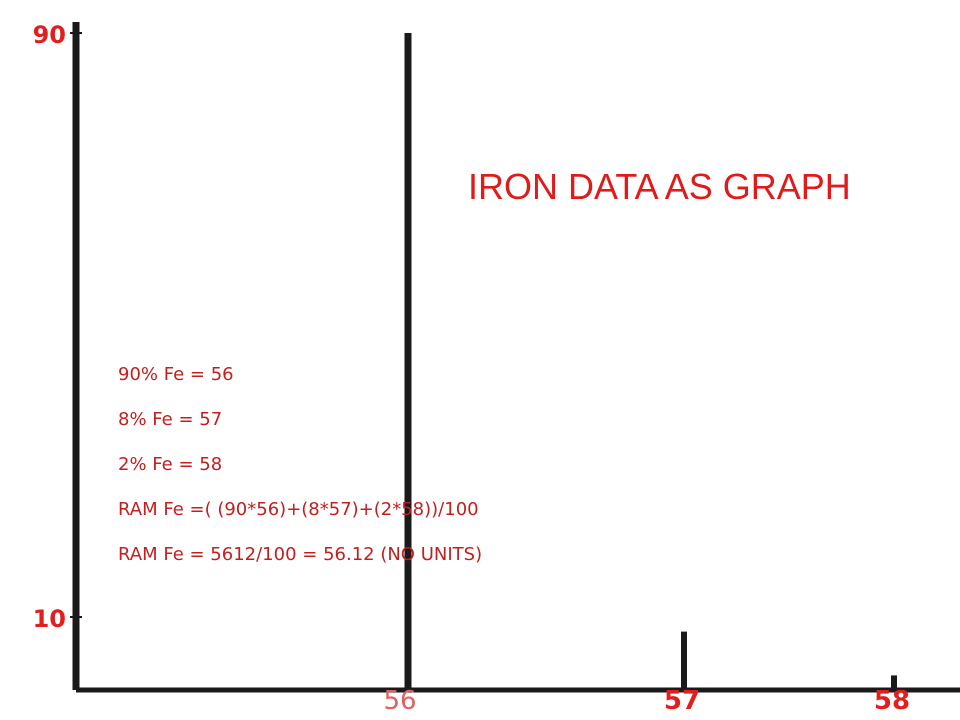  What do you see at coordinates (49, 619) in the screenshot?
I see `y-tick-label-10: 10` at bounding box center [49, 619].